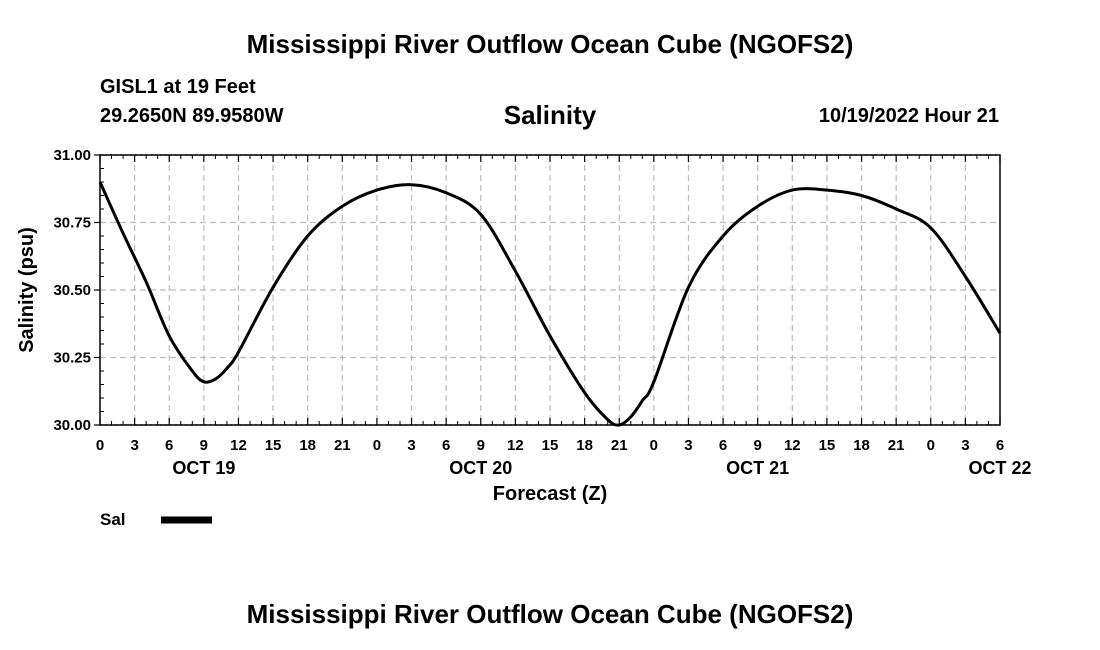  I want to click on date-label: OCT 22, so click(999, 468).